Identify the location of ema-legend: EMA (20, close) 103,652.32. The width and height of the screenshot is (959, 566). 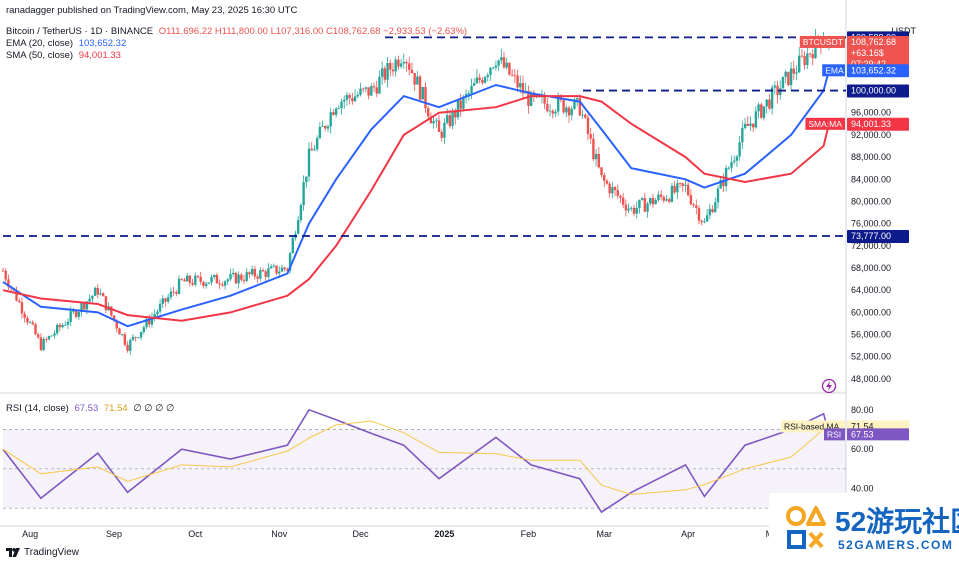
(67, 43).